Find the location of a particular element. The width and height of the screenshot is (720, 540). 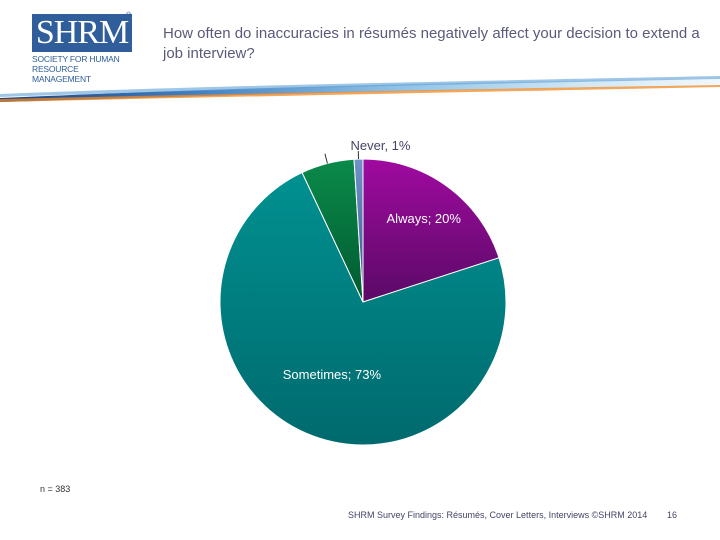

page-number: 16 is located at coordinates (672, 515).